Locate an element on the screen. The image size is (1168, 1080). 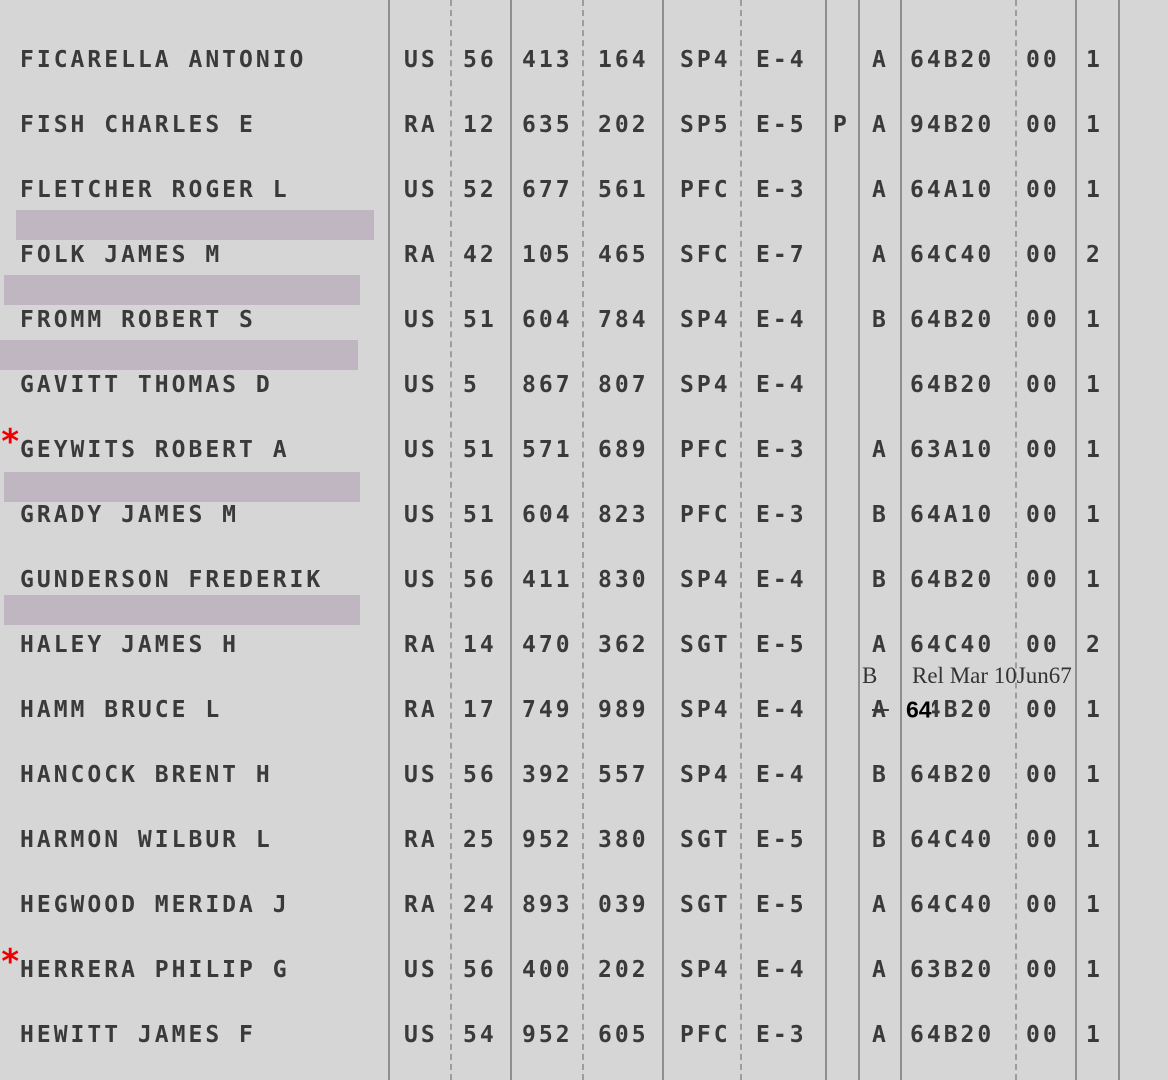
name: FLETCHER ROGER L is located at coordinates (155, 190).